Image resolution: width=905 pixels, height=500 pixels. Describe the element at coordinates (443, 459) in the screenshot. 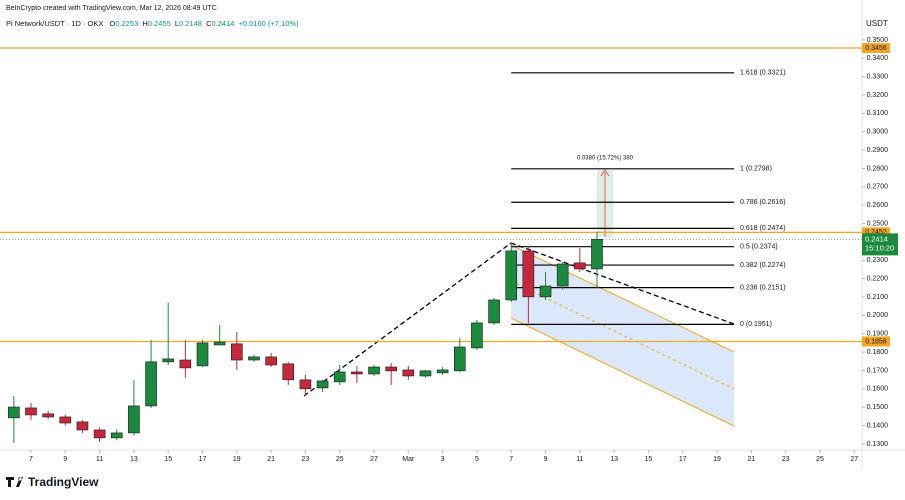

I see `x-tick-label: 3` at that location.